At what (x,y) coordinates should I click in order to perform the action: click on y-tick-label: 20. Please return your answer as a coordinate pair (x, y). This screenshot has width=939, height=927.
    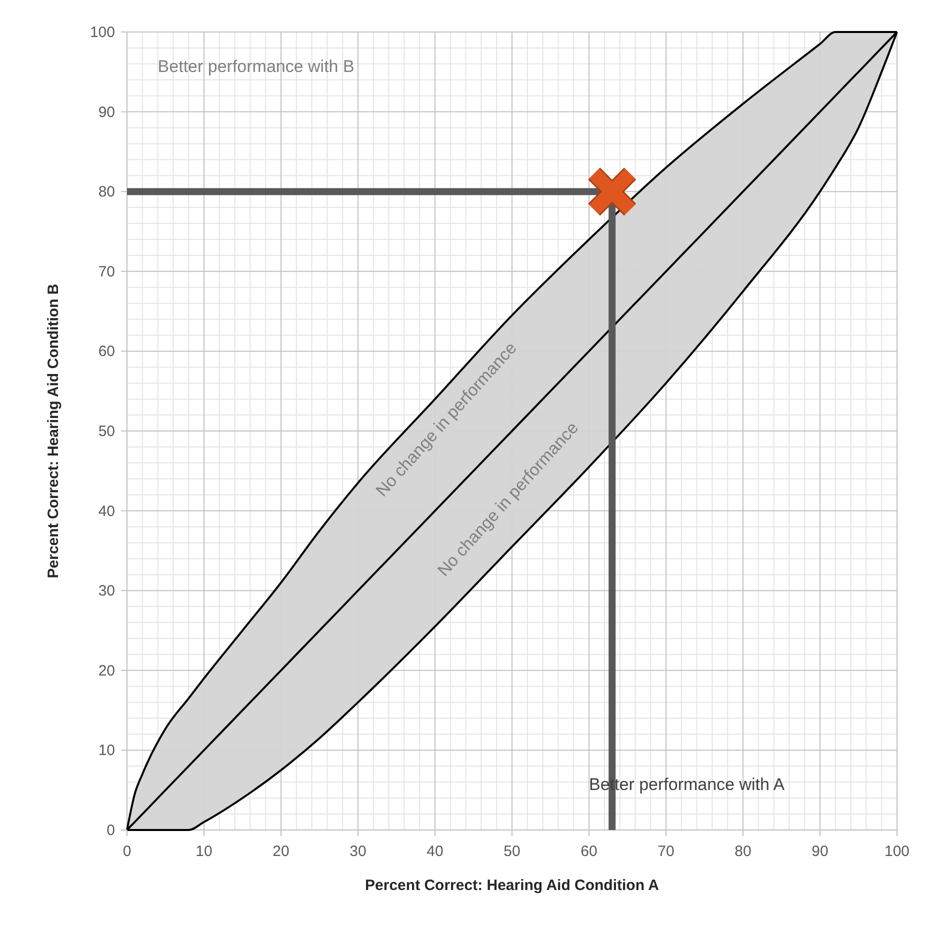
    Looking at the image, I should click on (106, 671).